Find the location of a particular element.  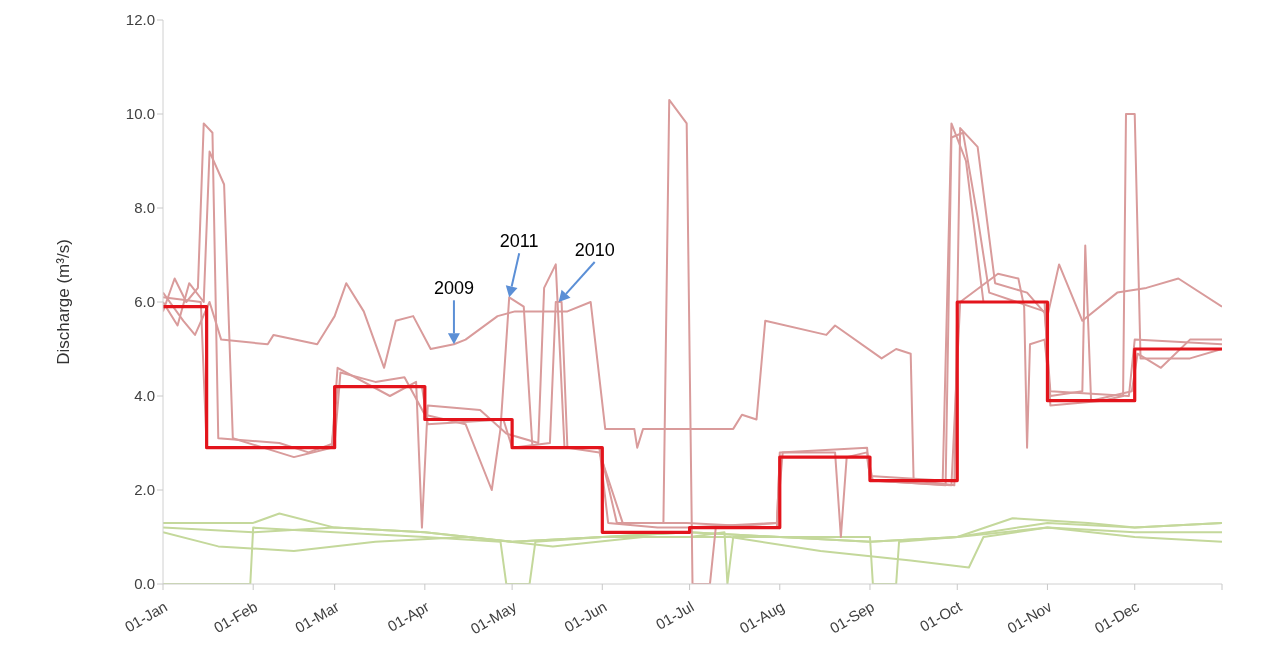

annotation: 2011 is located at coordinates (519, 241).